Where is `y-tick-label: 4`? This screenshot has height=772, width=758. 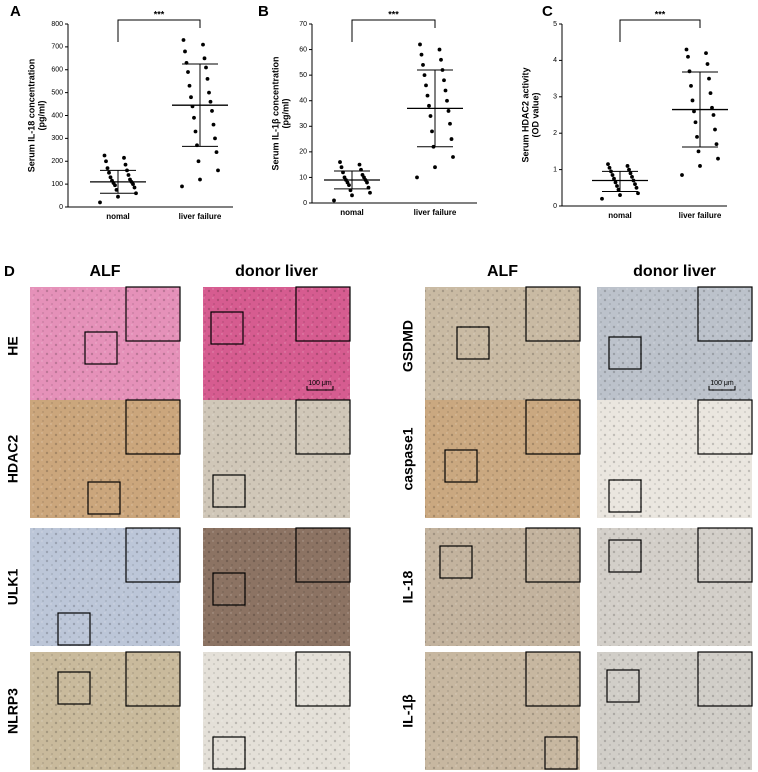
y-tick-label: 4 is located at coordinates (555, 60).